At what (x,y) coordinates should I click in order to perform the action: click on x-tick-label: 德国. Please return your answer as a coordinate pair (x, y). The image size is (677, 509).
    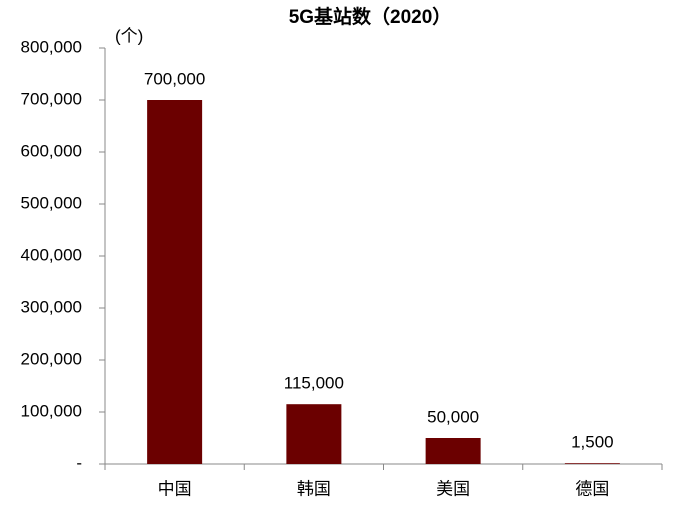
    Looking at the image, I should click on (592, 488).